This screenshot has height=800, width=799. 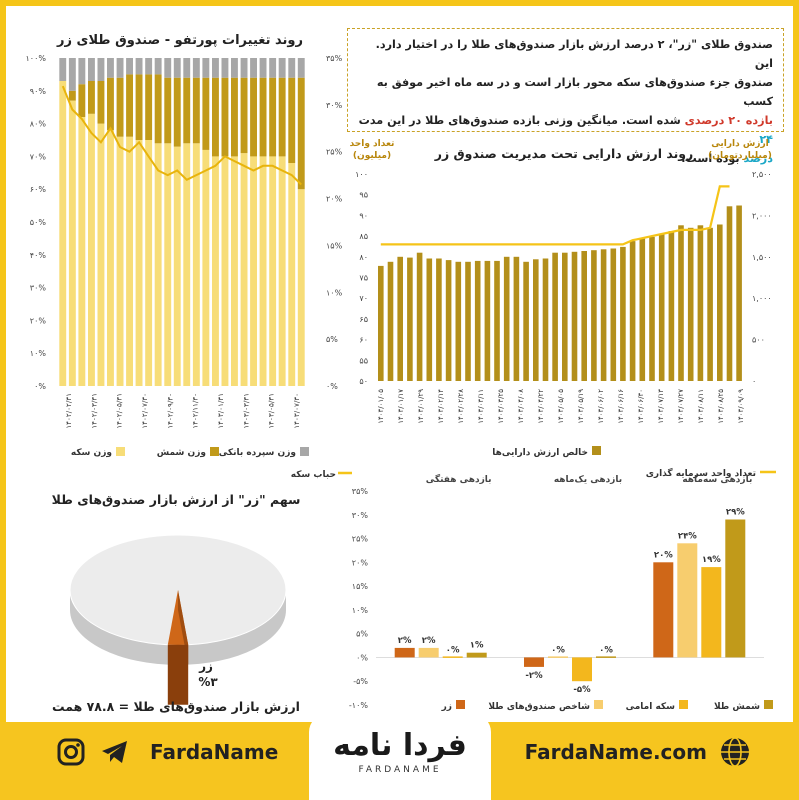 I want to click on returns-y-tick: ۳۰%, so click(x=360, y=515).